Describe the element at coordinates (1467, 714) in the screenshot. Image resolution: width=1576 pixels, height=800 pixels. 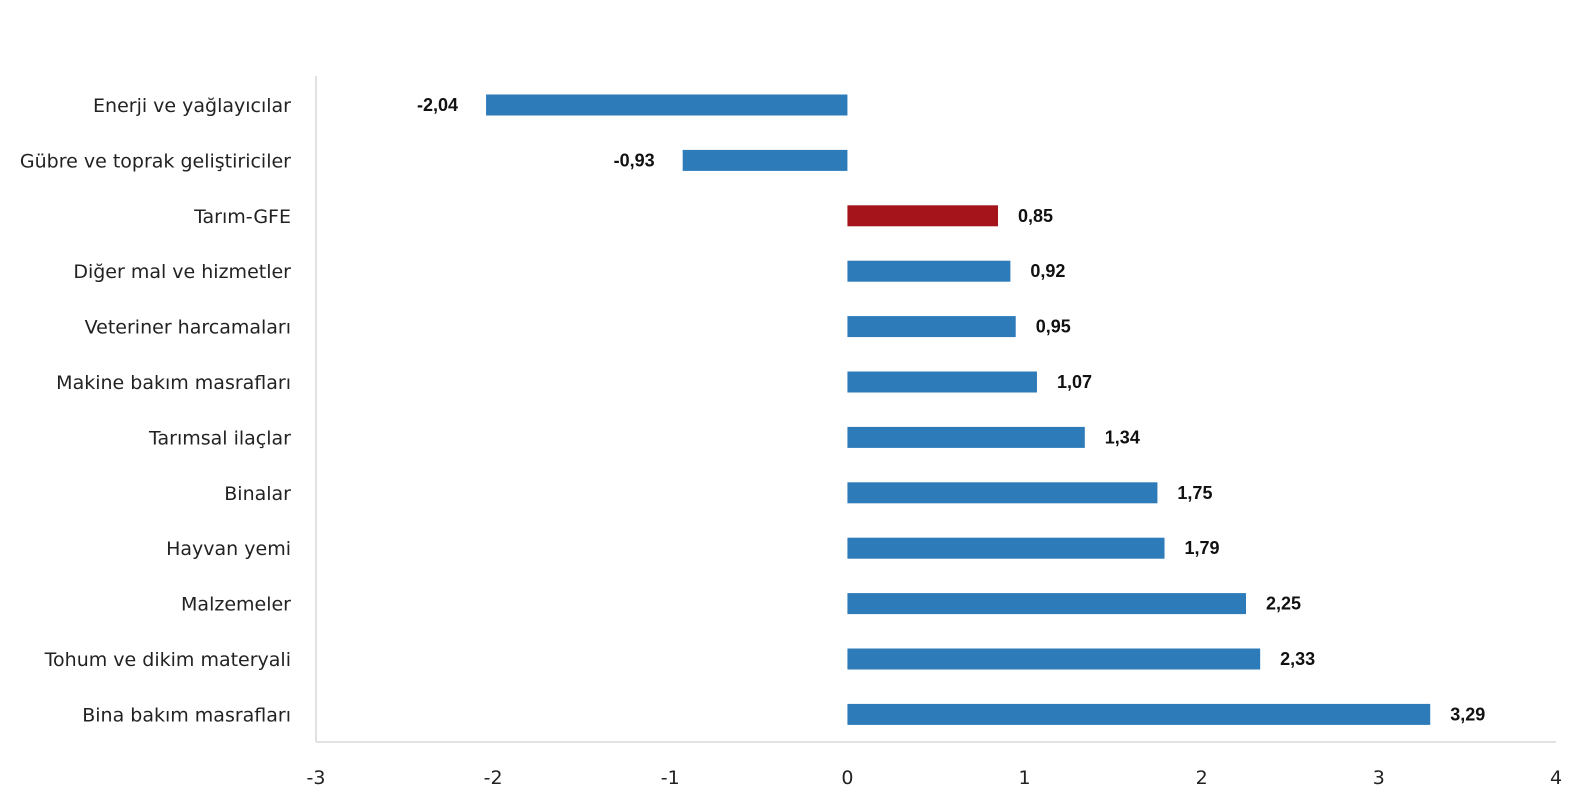
I see `data-label: 3,29` at that location.